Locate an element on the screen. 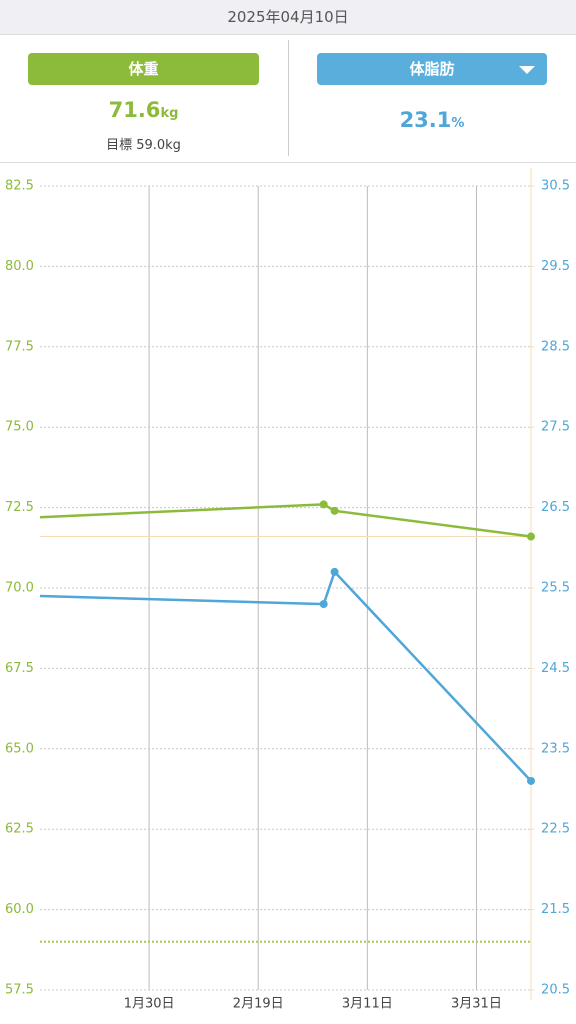 This screenshot has width=576, height=1024. body-fat-label: 体脂肪 is located at coordinates (432, 69).